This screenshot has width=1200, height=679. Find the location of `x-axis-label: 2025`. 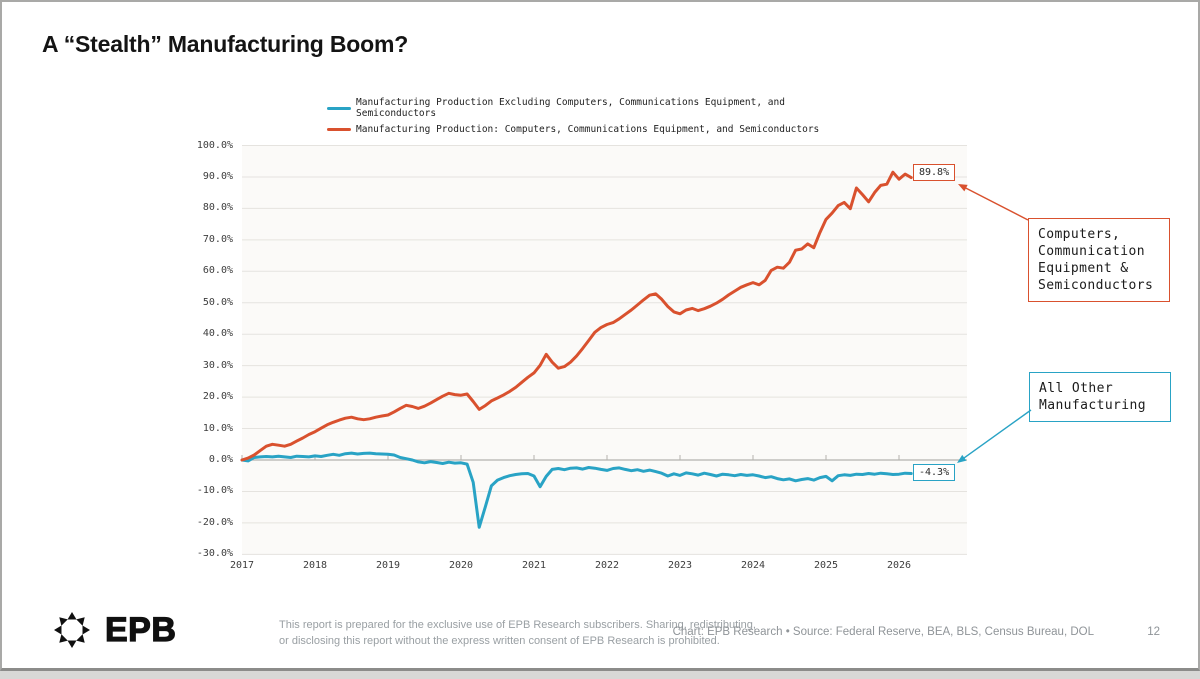

x-axis-label: 2025 is located at coordinates (826, 565).